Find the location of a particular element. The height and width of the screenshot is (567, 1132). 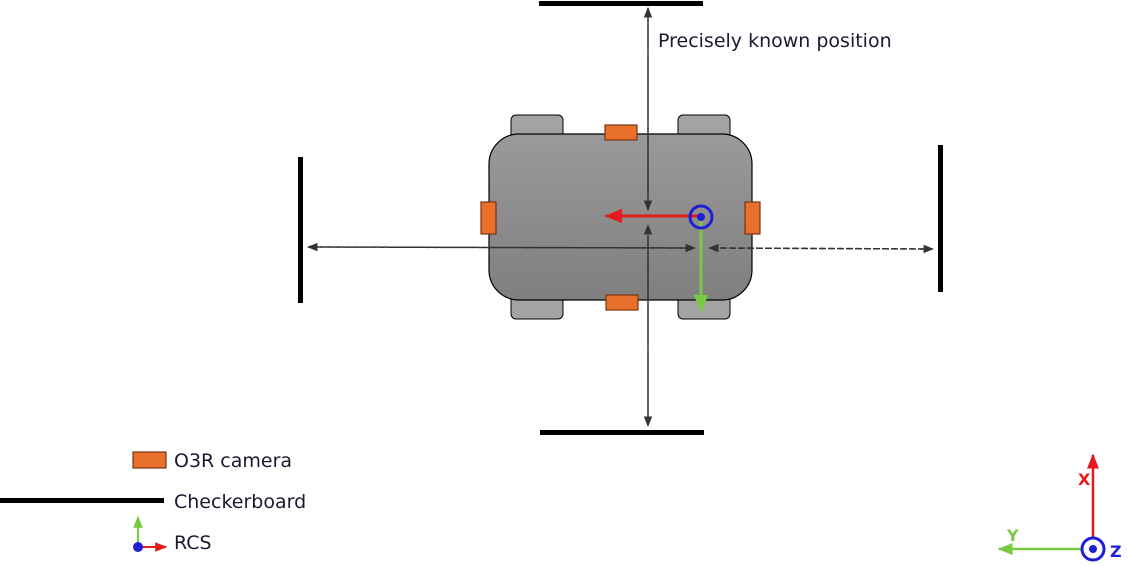

z-axis-label: Z is located at coordinates (1116, 551).